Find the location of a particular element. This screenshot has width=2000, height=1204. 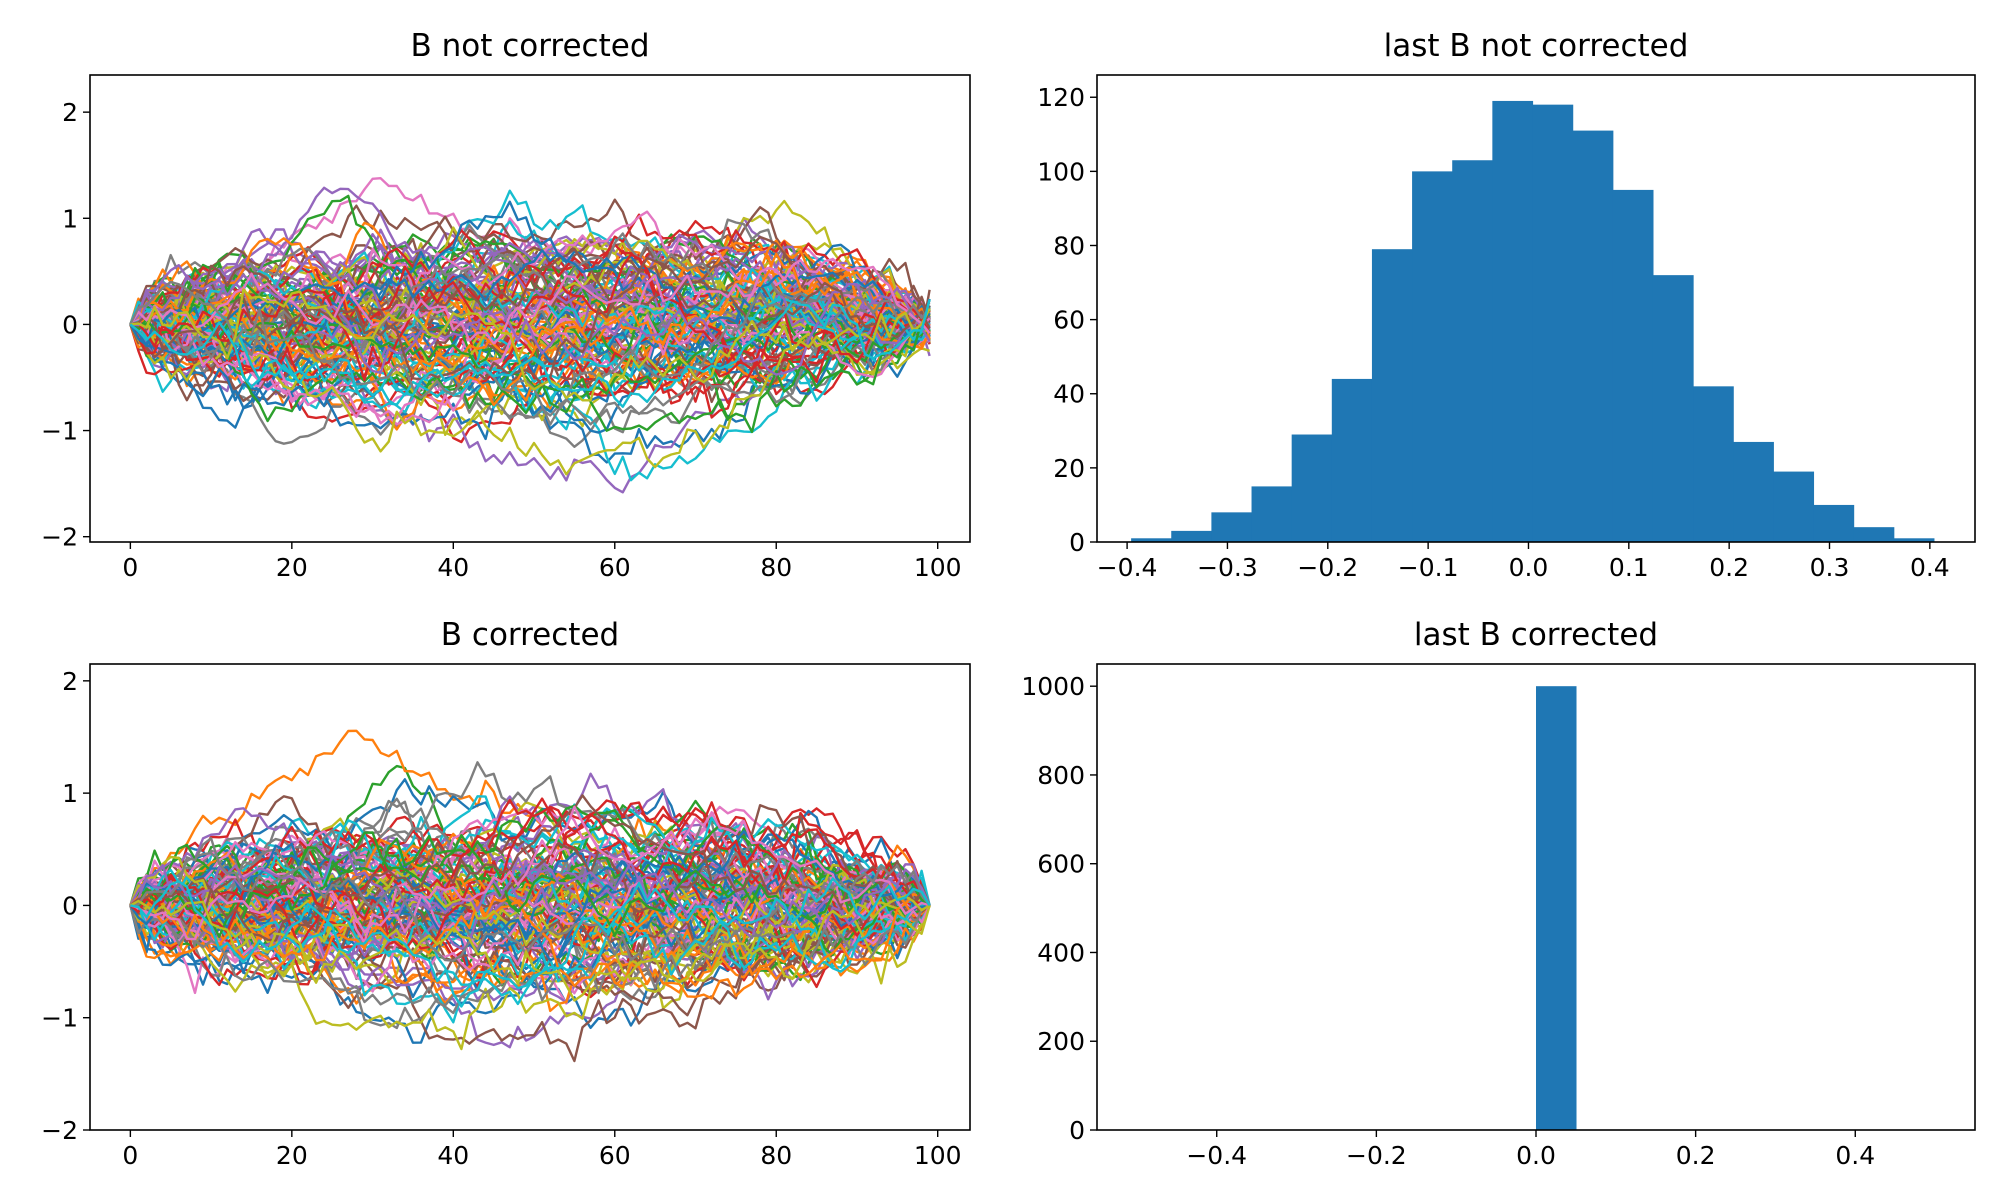

y-tick-label: 100 is located at coordinates (1061, 171).